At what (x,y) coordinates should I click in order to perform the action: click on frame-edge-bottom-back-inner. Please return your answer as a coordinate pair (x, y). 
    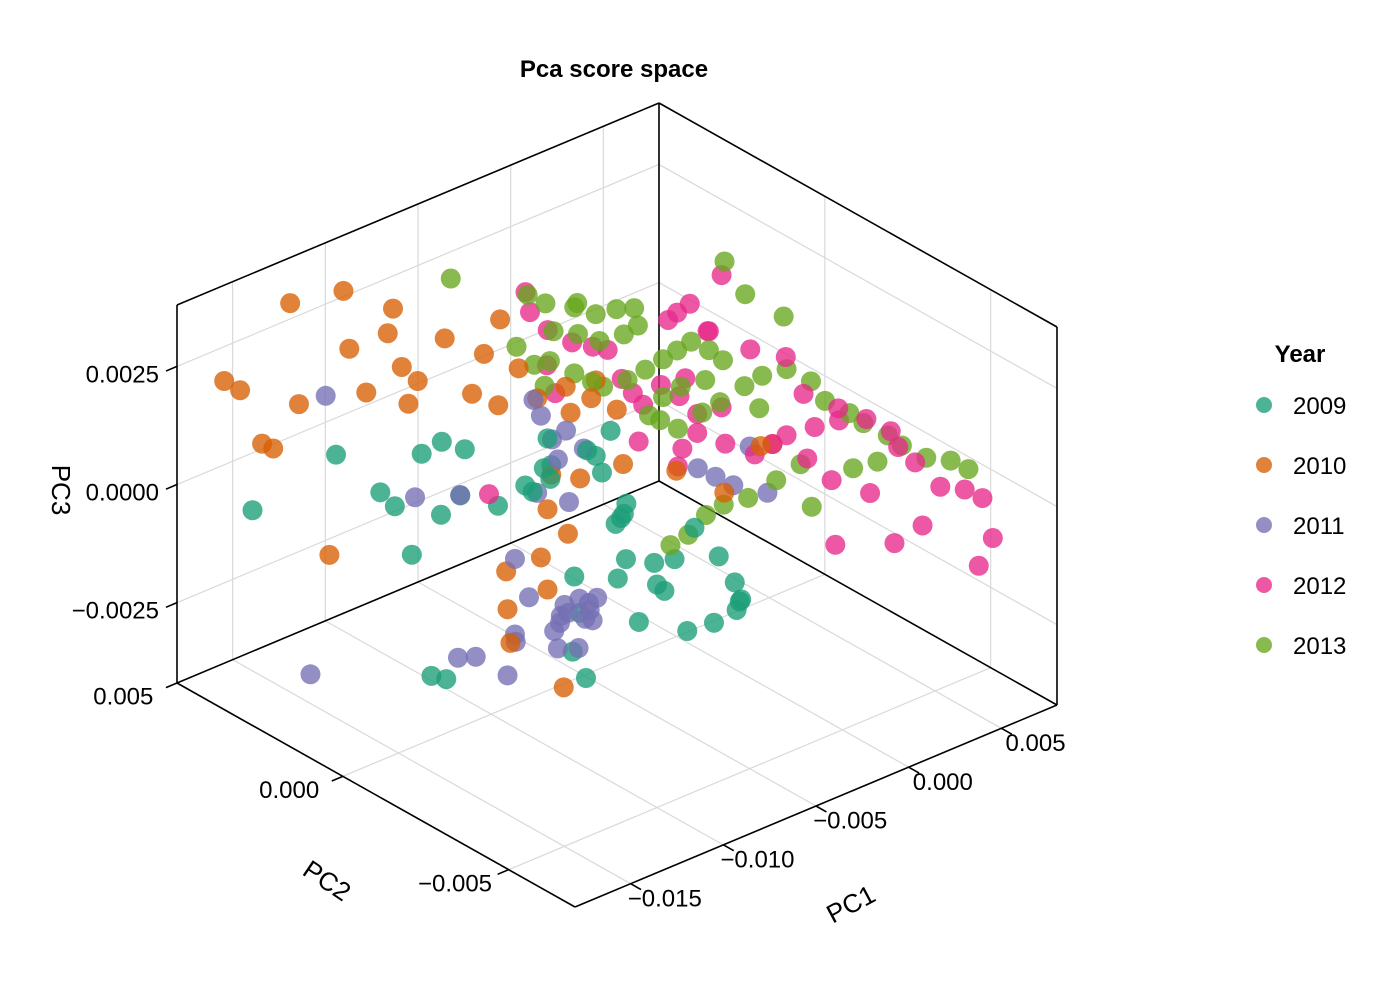
    Looking at the image, I should click on (418, 582).